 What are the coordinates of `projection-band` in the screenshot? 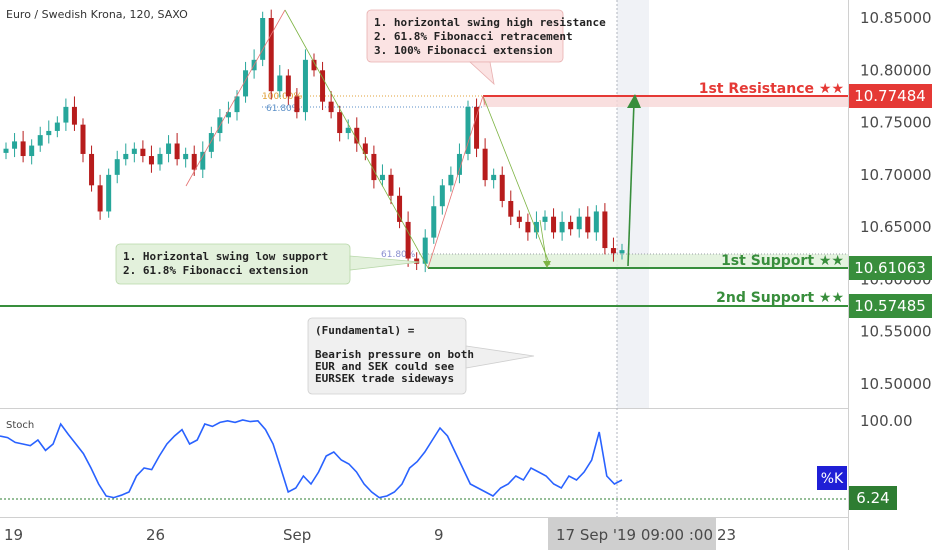 It's located at (633, 204).